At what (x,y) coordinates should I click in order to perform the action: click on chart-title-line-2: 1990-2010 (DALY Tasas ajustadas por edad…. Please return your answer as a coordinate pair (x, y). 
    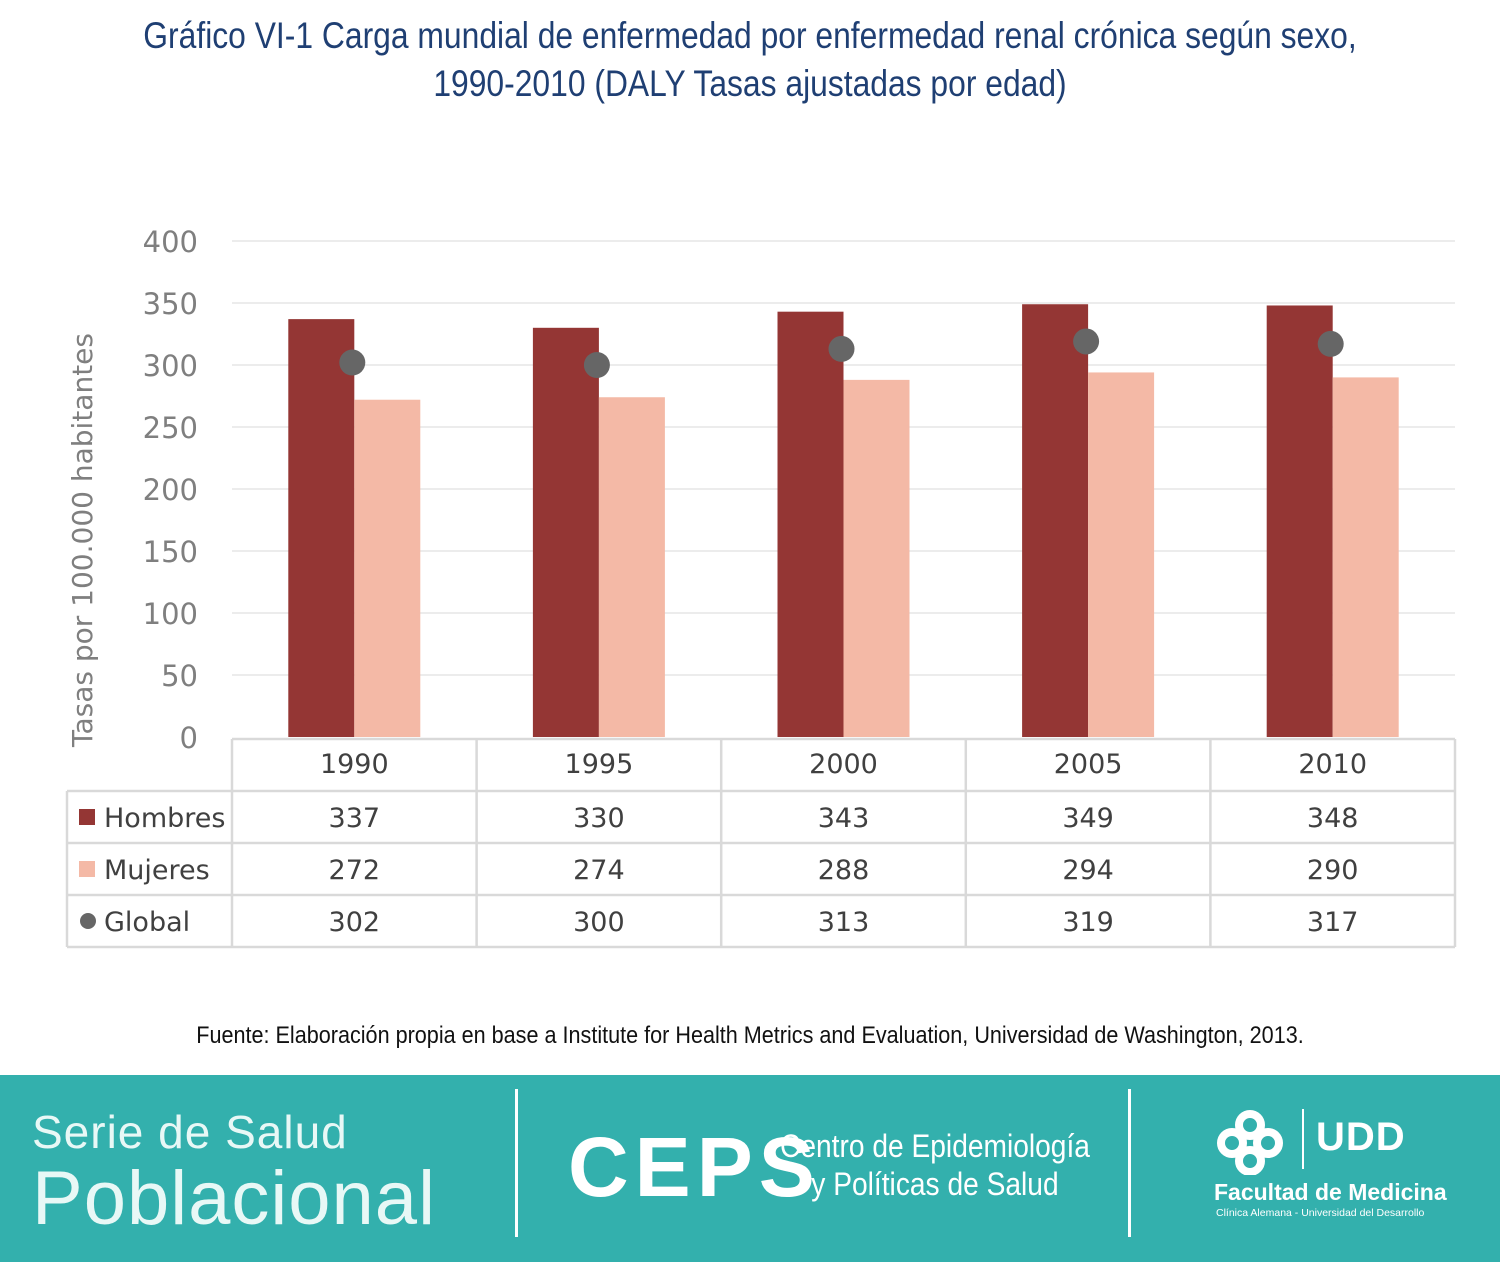
    Looking at the image, I should click on (750, 83).